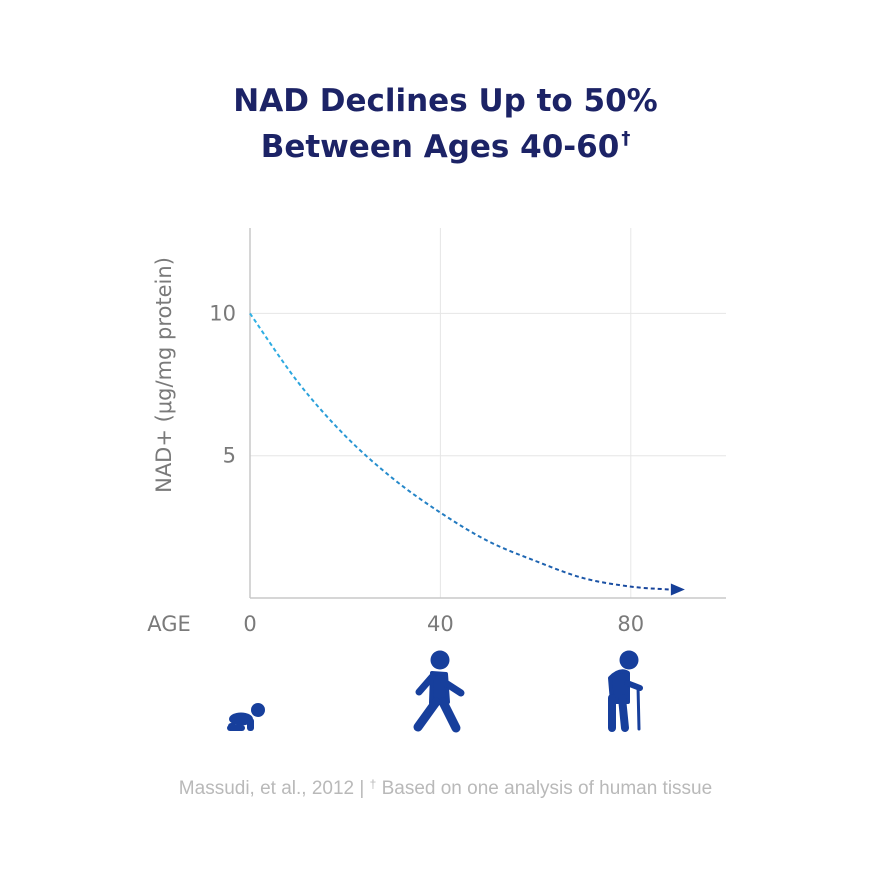 This screenshot has width=891, height=890. Describe the element at coordinates (169, 624) in the screenshot. I see `x-axis-label: AGE` at that location.